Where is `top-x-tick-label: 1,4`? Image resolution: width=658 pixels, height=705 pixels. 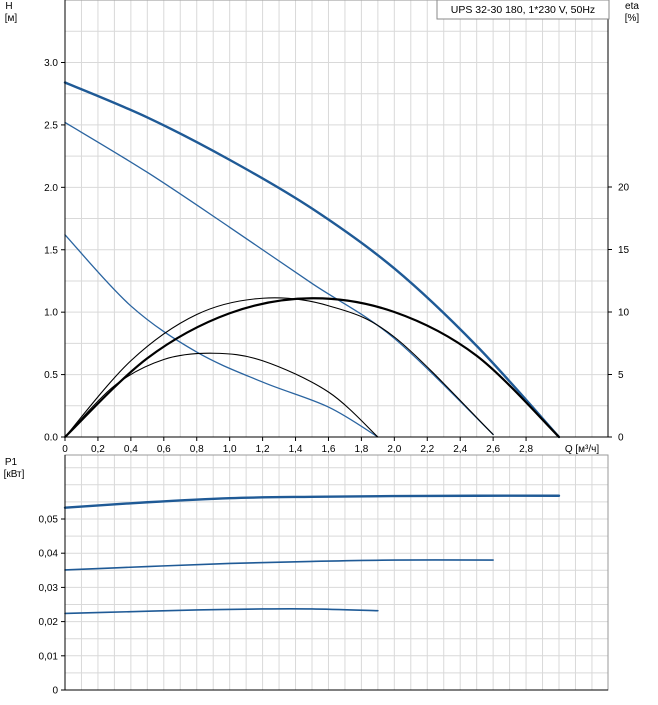
top-x-tick-label: 1,4 is located at coordinates (296, 449).